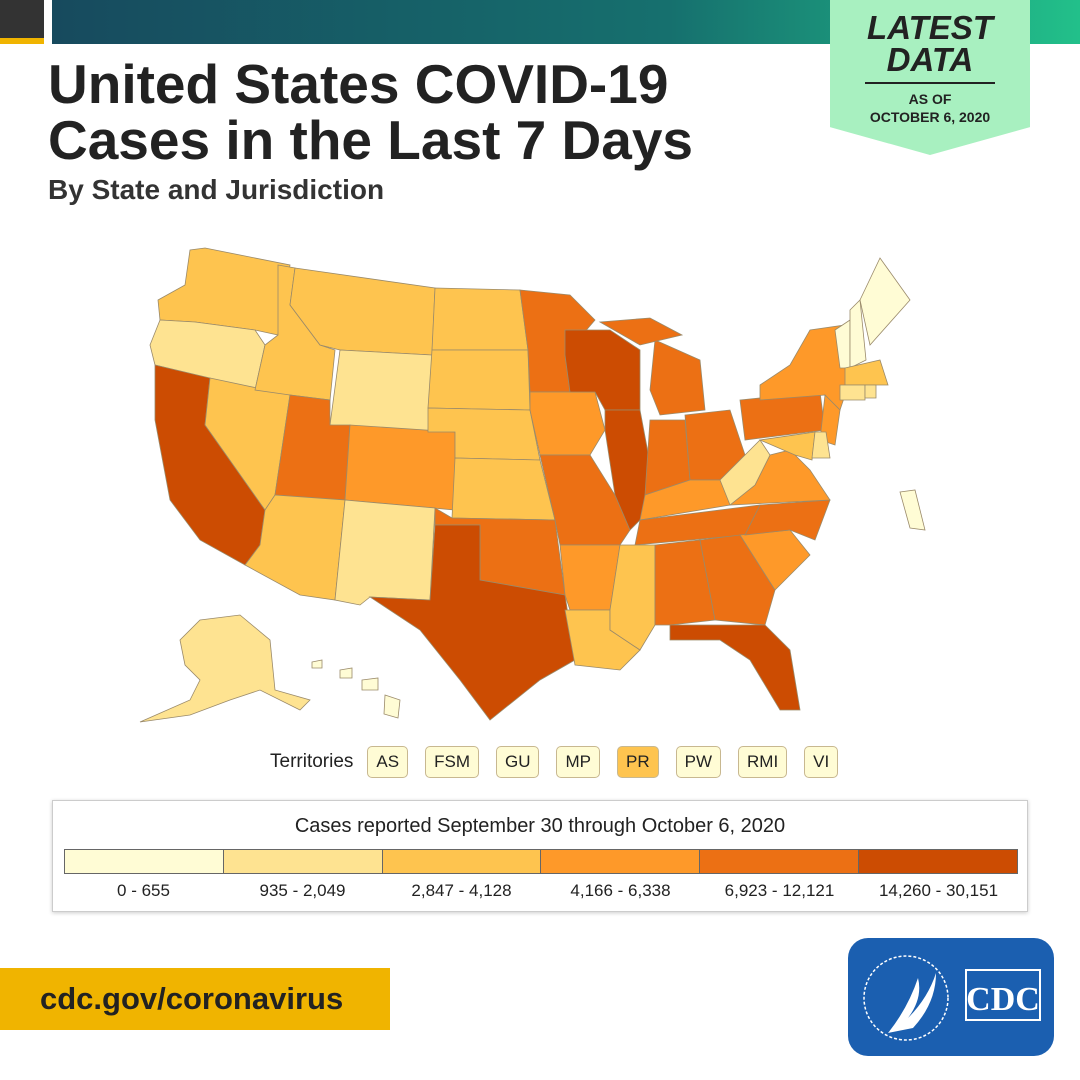  What do you see at coordinates (143, 890) in the screenshot?
I see `legend-bin-label: 0 - 655` at bounding box center [143, 890].